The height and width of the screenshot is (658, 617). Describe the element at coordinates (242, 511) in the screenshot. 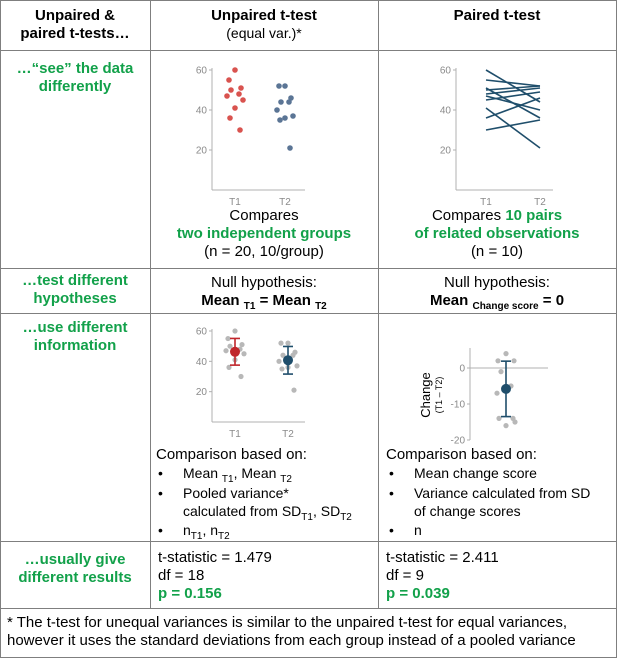

I see `b2-line2: calculated from SD` at that location.